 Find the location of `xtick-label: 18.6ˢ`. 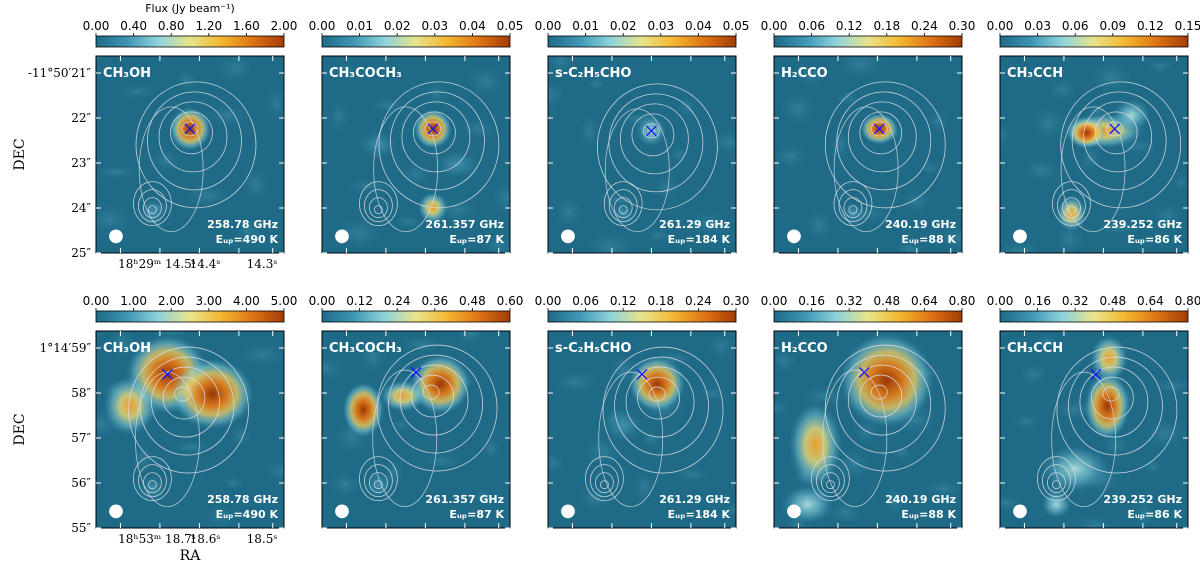

xtick-label: 18.6ˢ is located at coordinates (205, 539).